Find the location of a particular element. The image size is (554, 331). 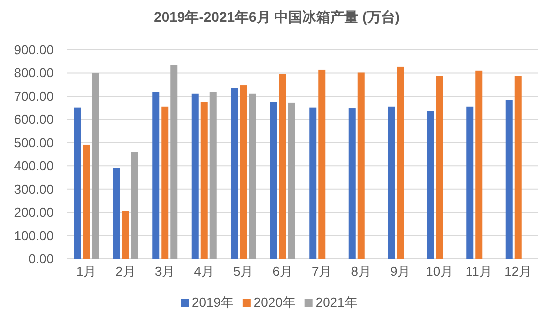

y-tick-label: 100.00 is located at coordinates (34, 236).